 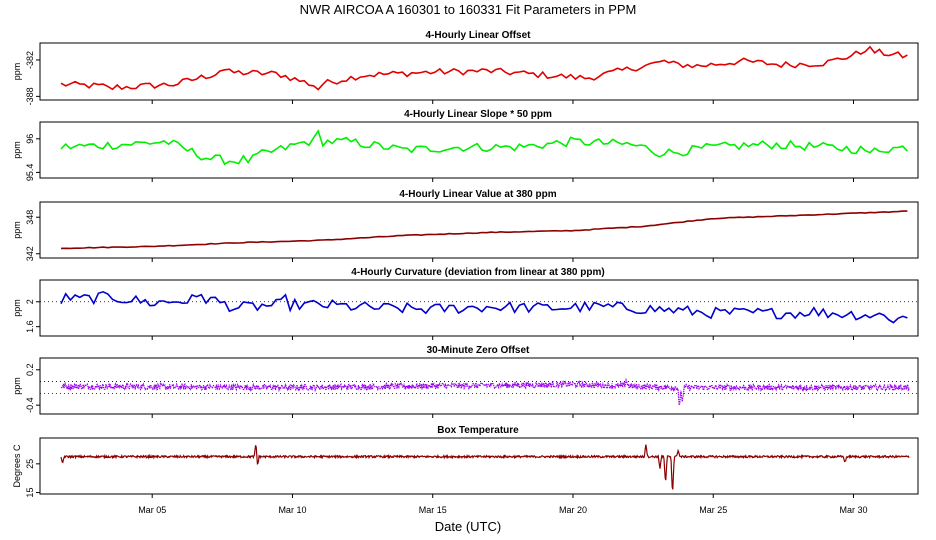 I want to click on y-tick-label: 342, so click(x=30, y=253).